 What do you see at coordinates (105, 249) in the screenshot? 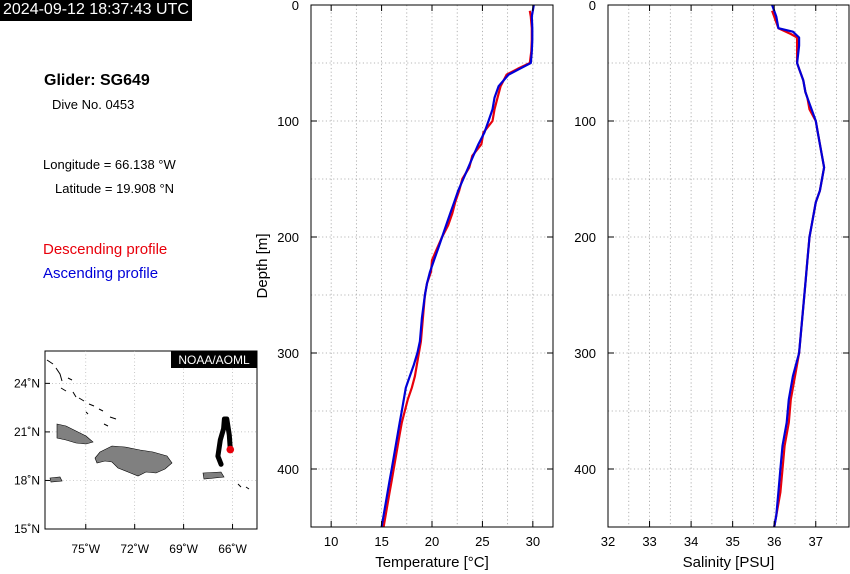
I see `descending-legend-label: Descending profile` at bounding box center [105, 249].